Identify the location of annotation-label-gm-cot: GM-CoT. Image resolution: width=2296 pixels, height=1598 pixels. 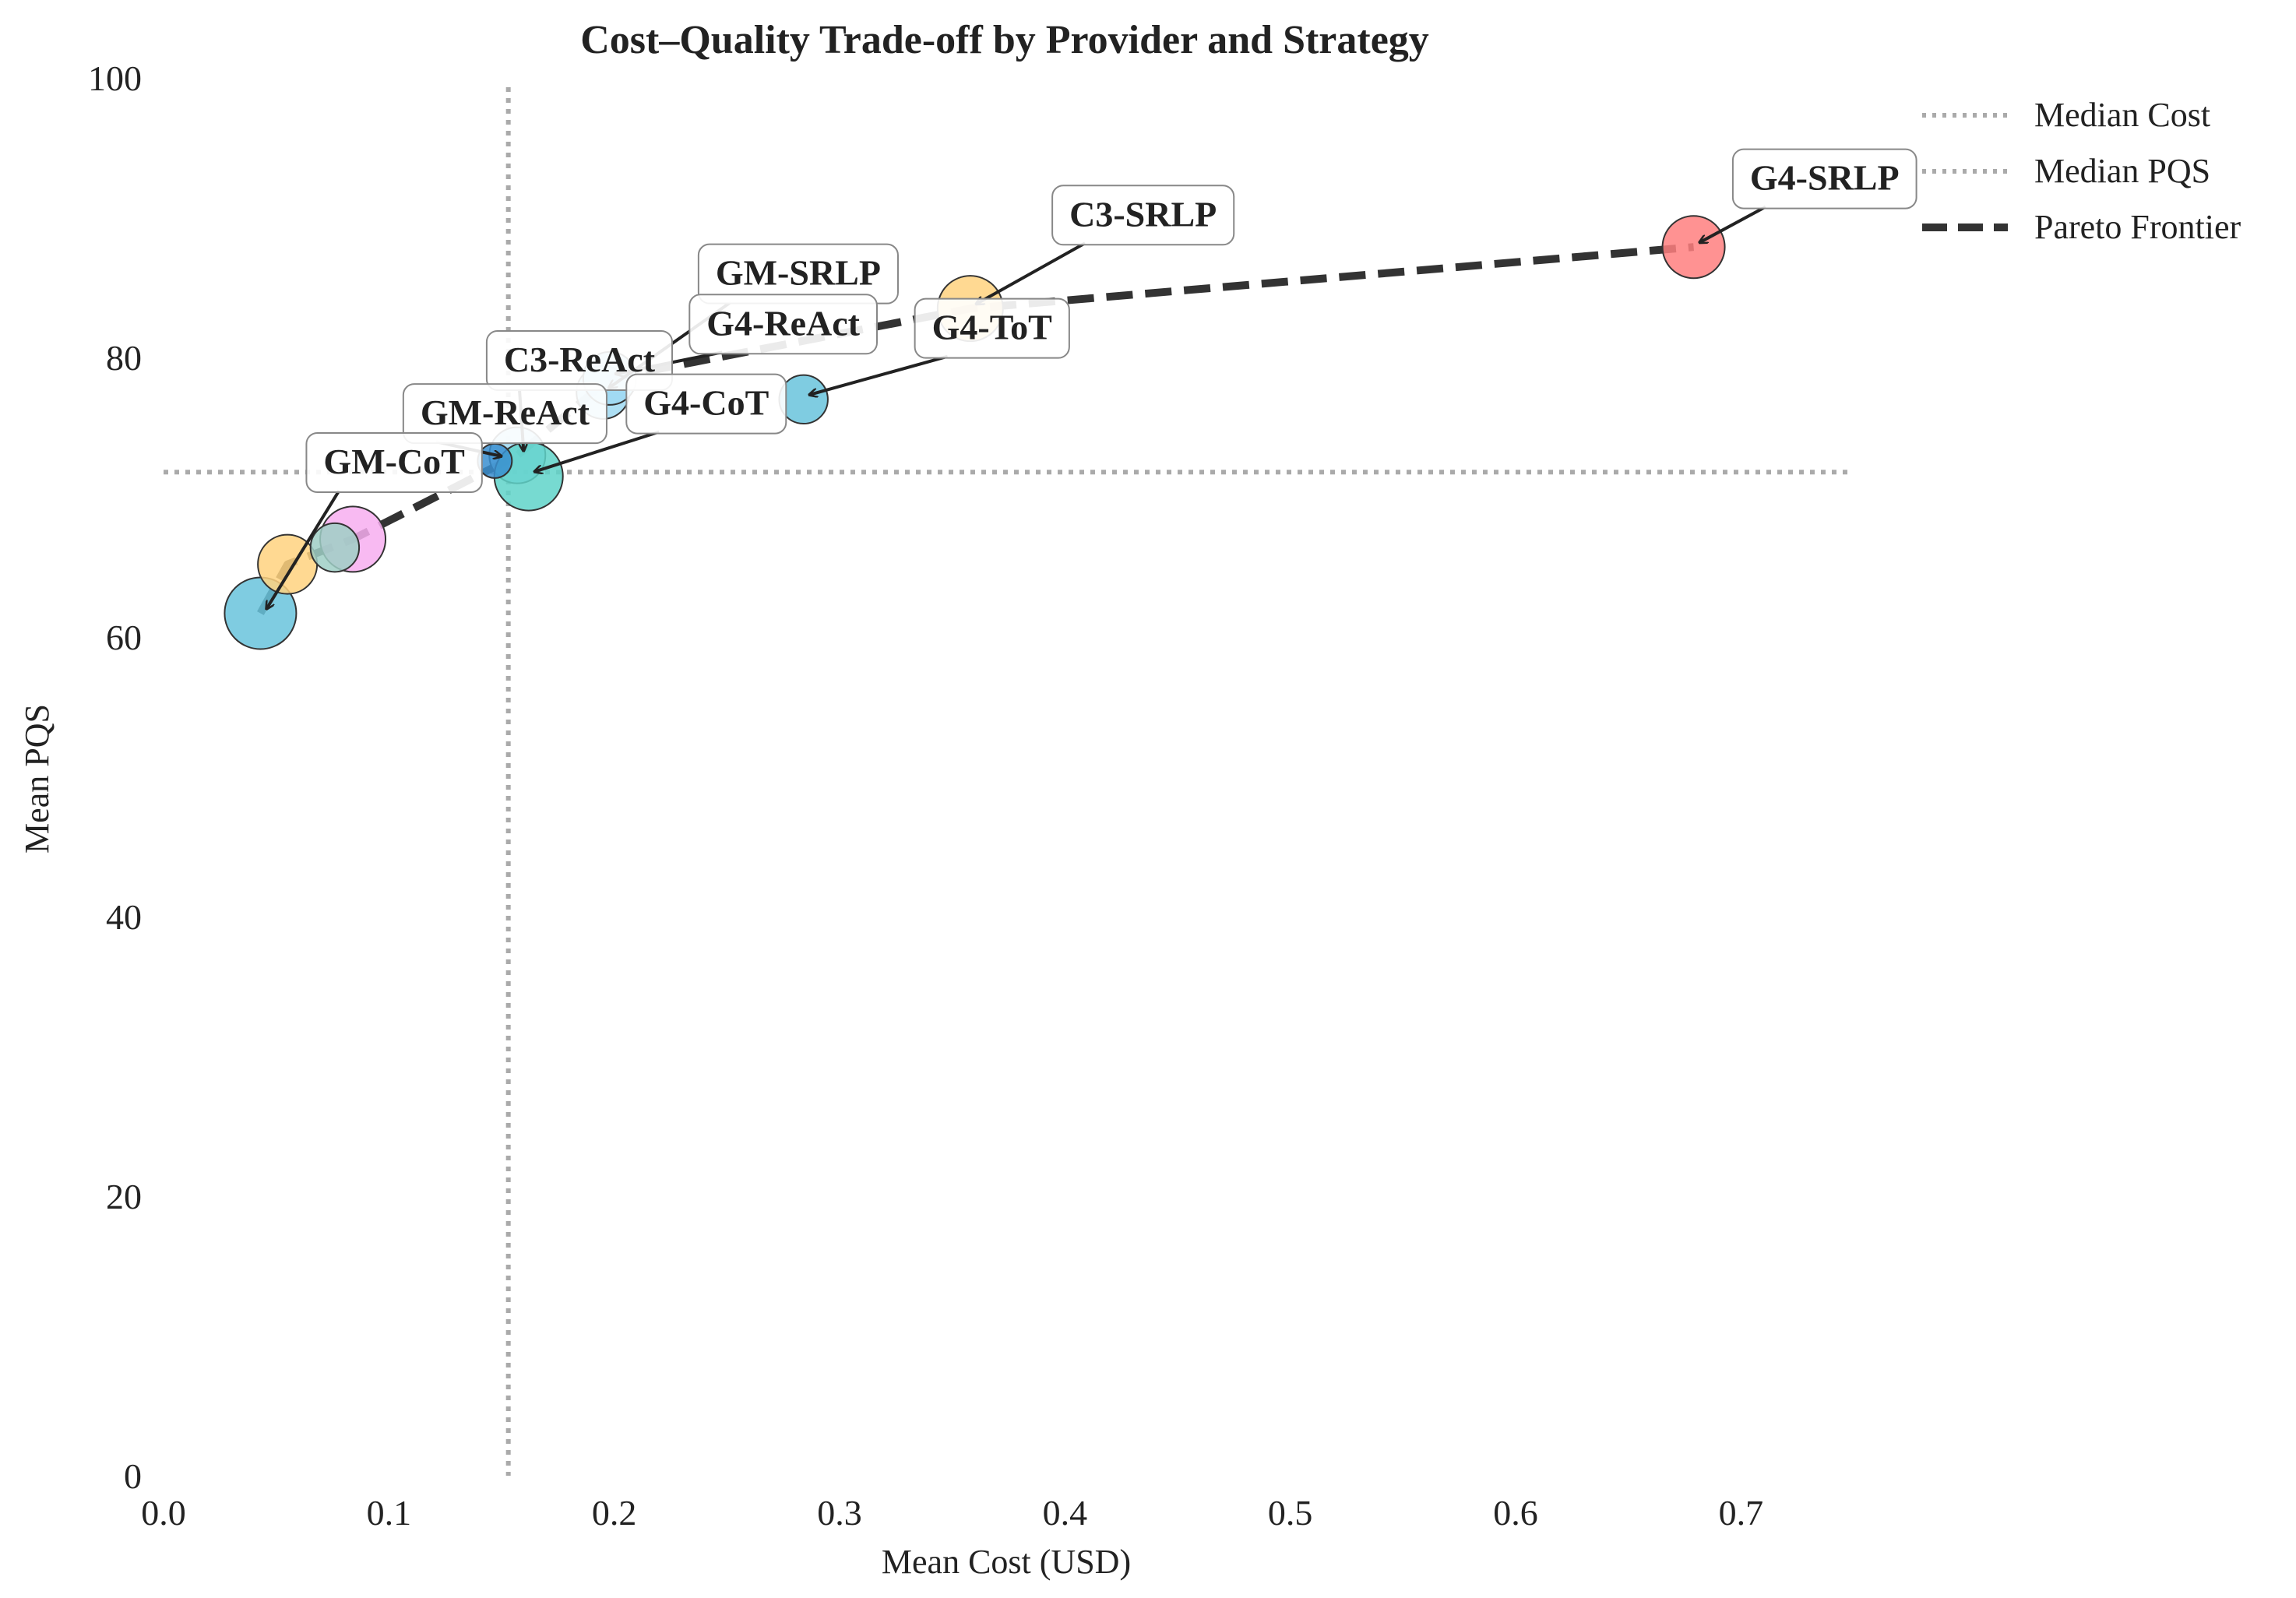
(393, 461).